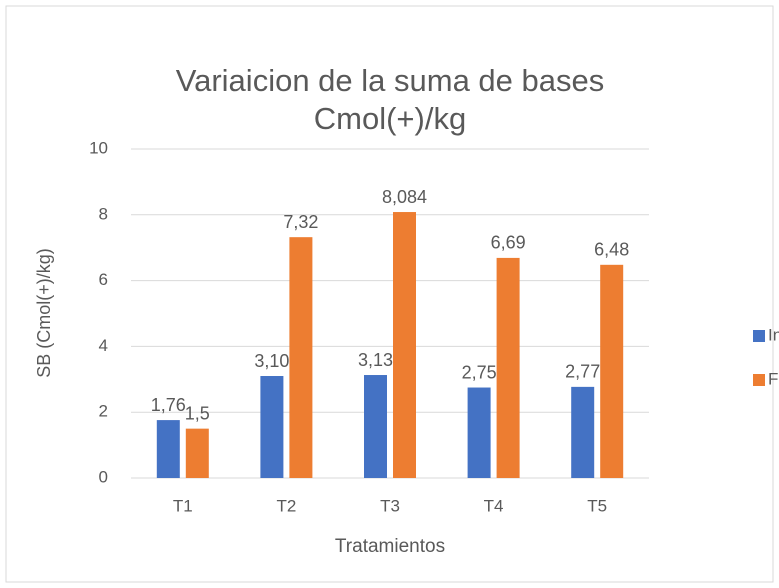 The height and width of the screenshot is (588, 779). I want to click on y-tick-label: 8, so click(103, 213).